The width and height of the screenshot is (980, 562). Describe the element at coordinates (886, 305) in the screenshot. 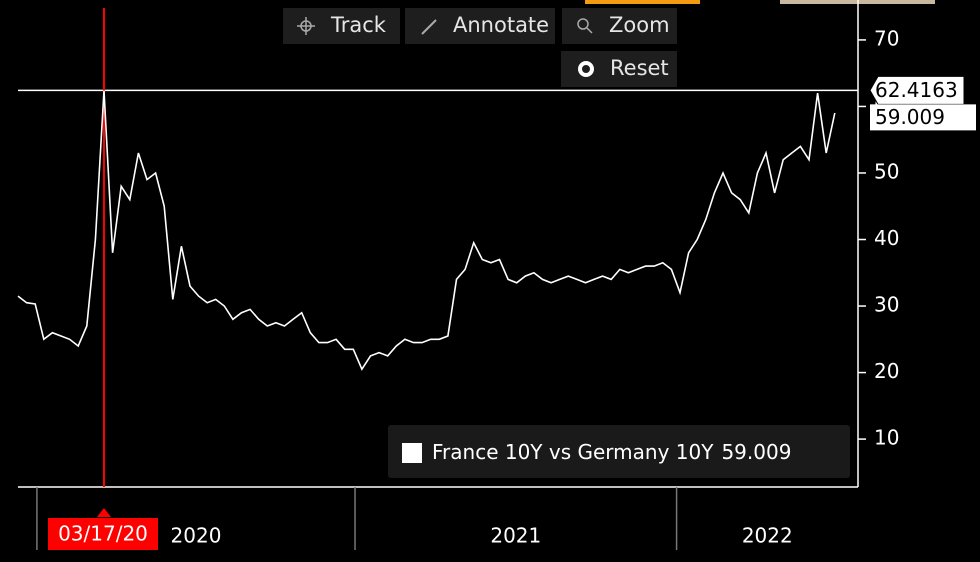

I see `y-tick-label: 30` at that location.